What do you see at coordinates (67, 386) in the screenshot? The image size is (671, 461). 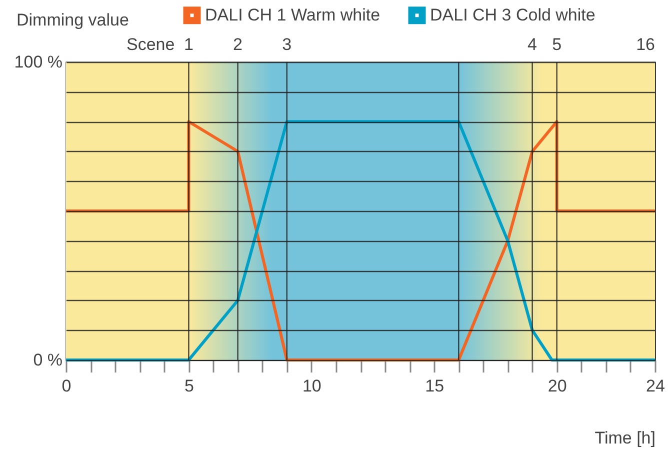 I see `x-tick-label: 0` at bounding box center [67, 386].